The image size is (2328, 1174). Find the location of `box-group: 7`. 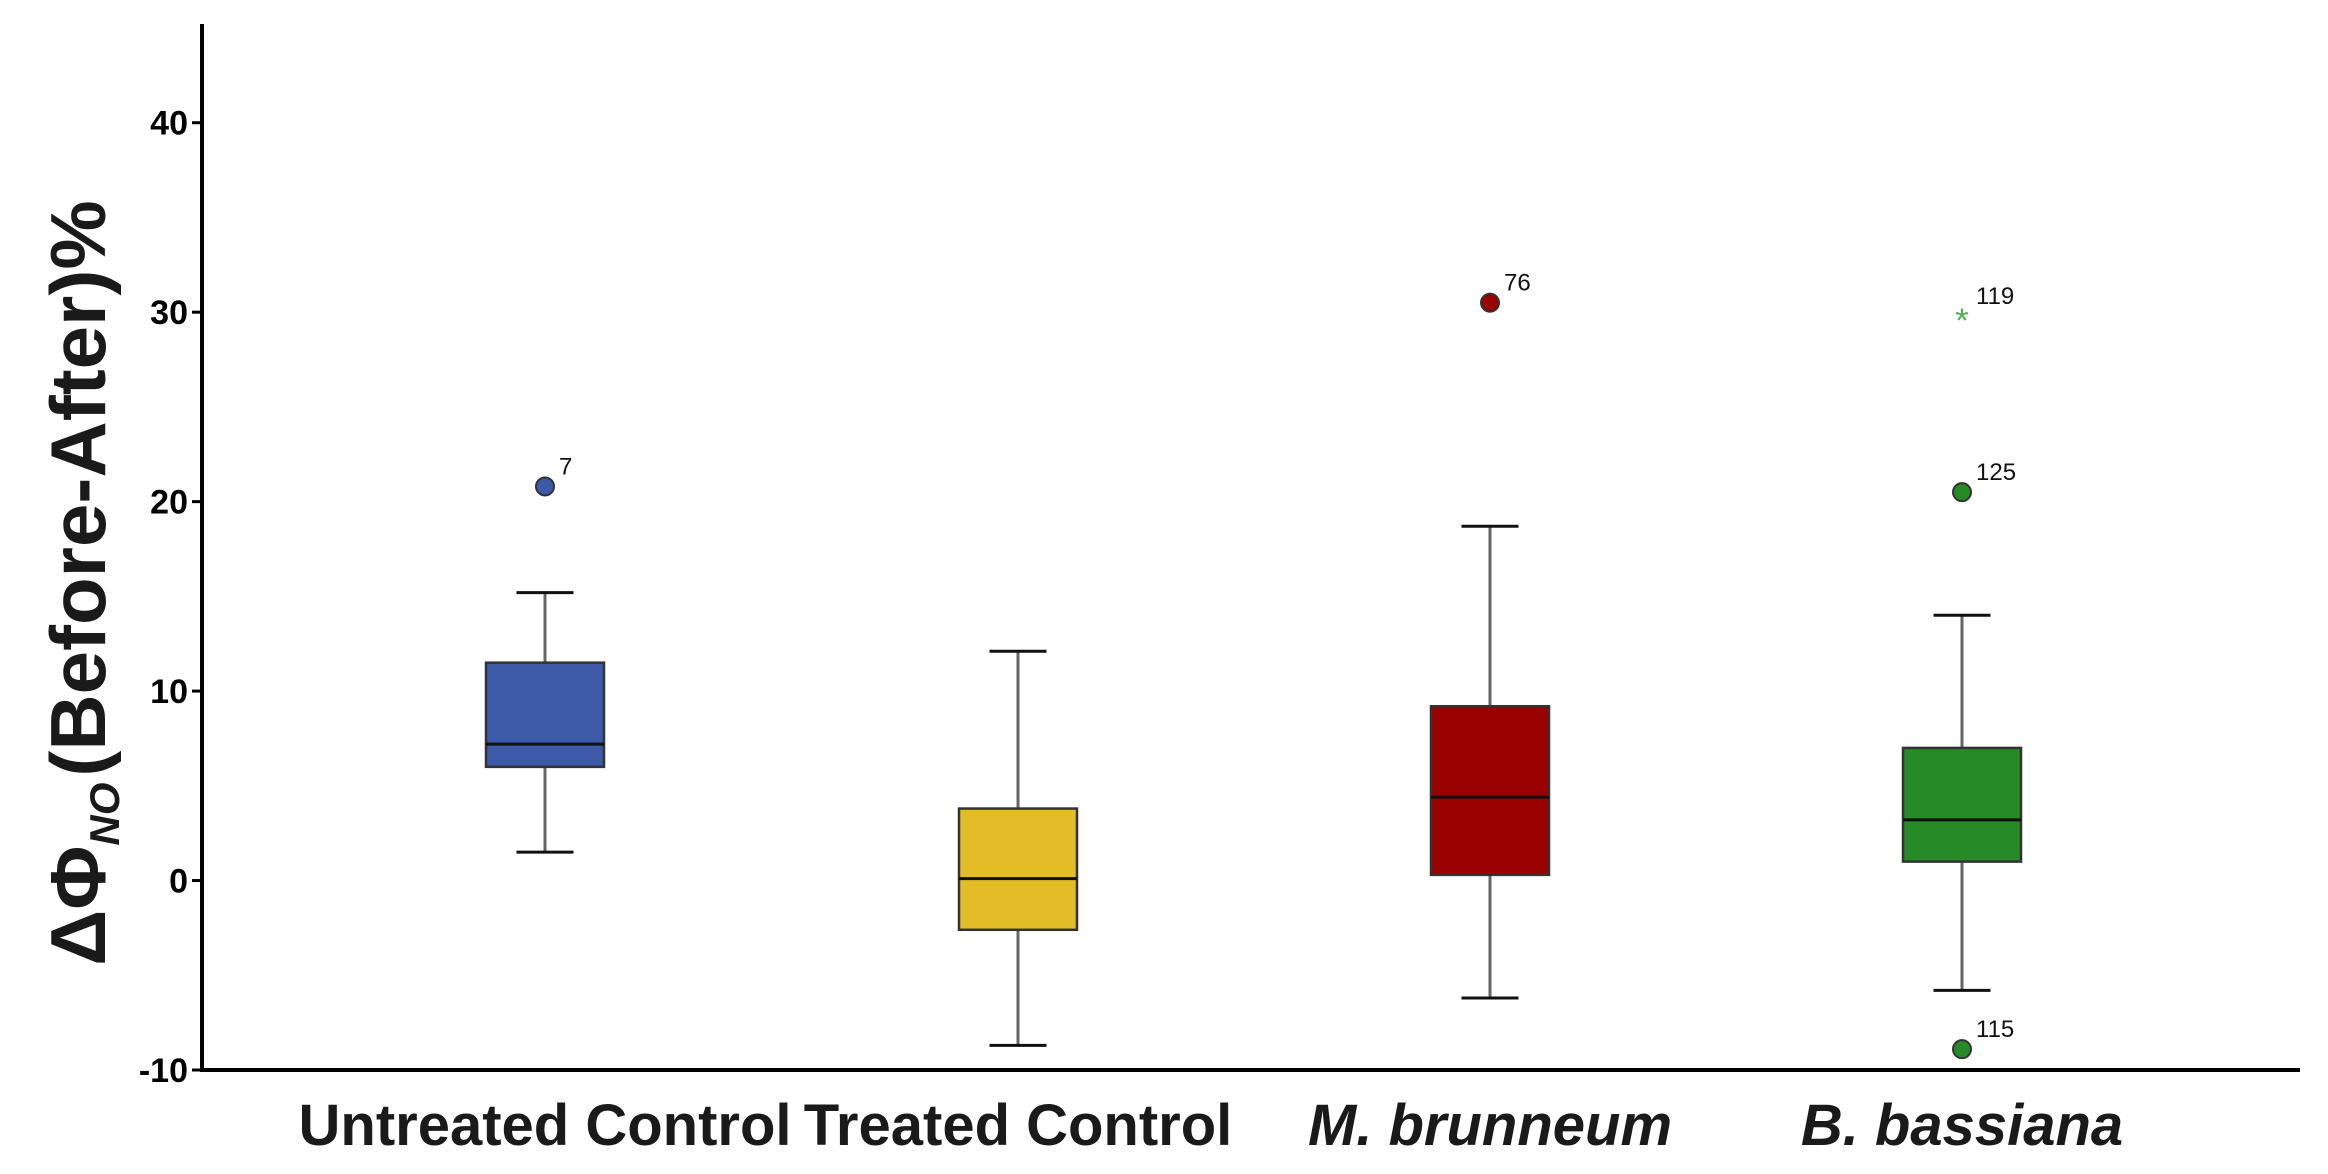

box-group: 7 is located at coordinates (545, 653).